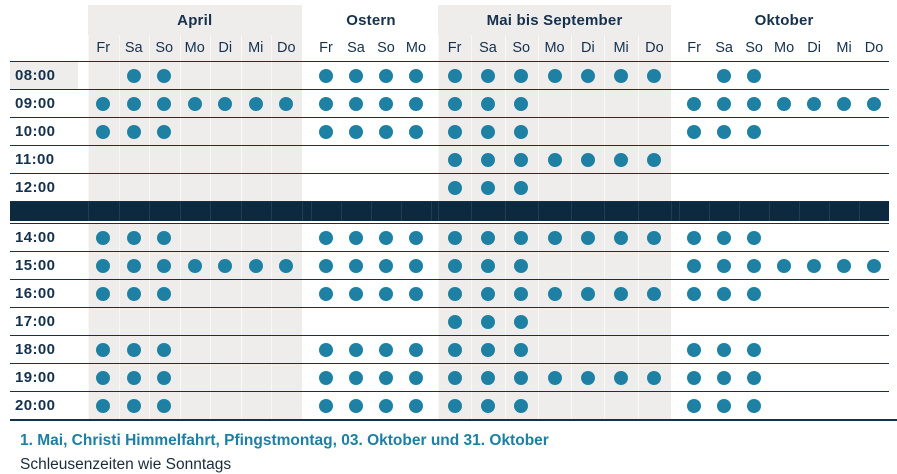  What do you see at coordinates (654, 48) in the screenshot?
I see `day-header-mai-bis-september-do: Do` at bounding box center [654, 48].